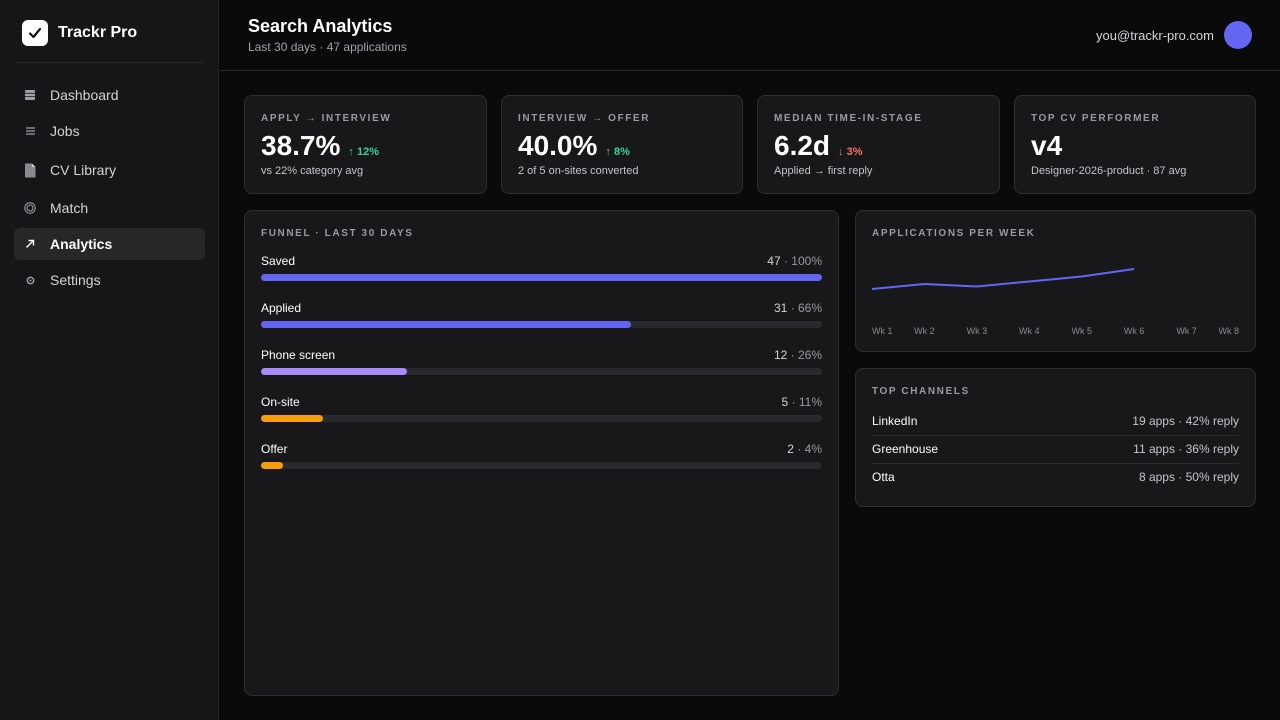 This screenshot has width=1280, height=720. What do you see at coordinates (977, 331) in the screenshot?
I see `x-tick-label: Wk 3` at bounding box center [977, 331].